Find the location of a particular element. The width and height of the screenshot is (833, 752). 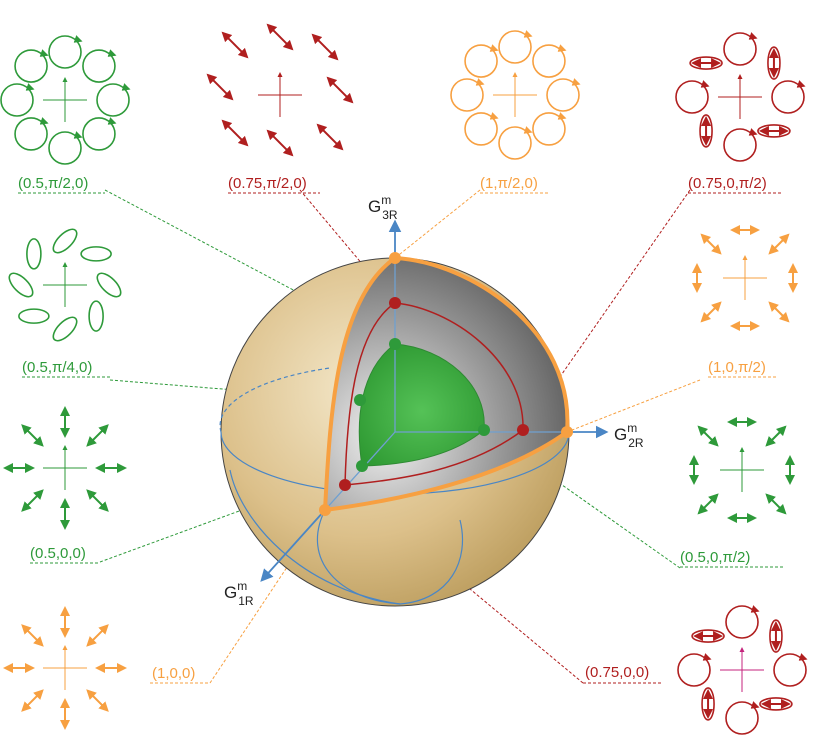

leader-tr is located at coordinates (437, 224).